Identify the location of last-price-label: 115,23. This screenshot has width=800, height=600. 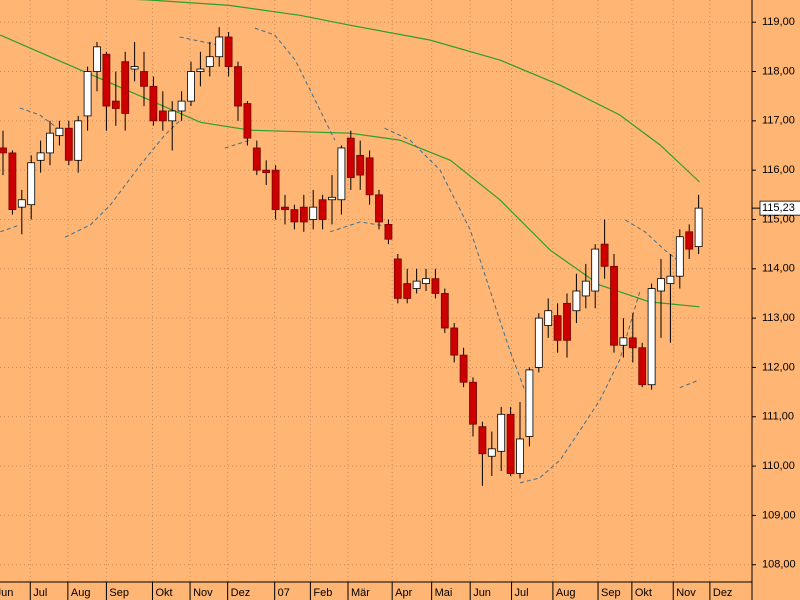
(778, 208).